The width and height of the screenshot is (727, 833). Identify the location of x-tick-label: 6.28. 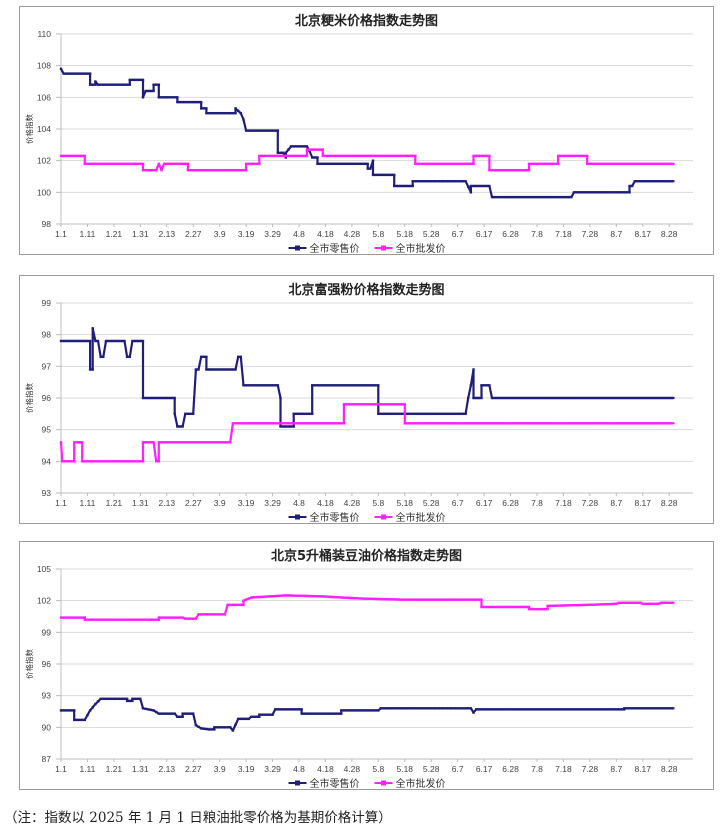
(510, 769).